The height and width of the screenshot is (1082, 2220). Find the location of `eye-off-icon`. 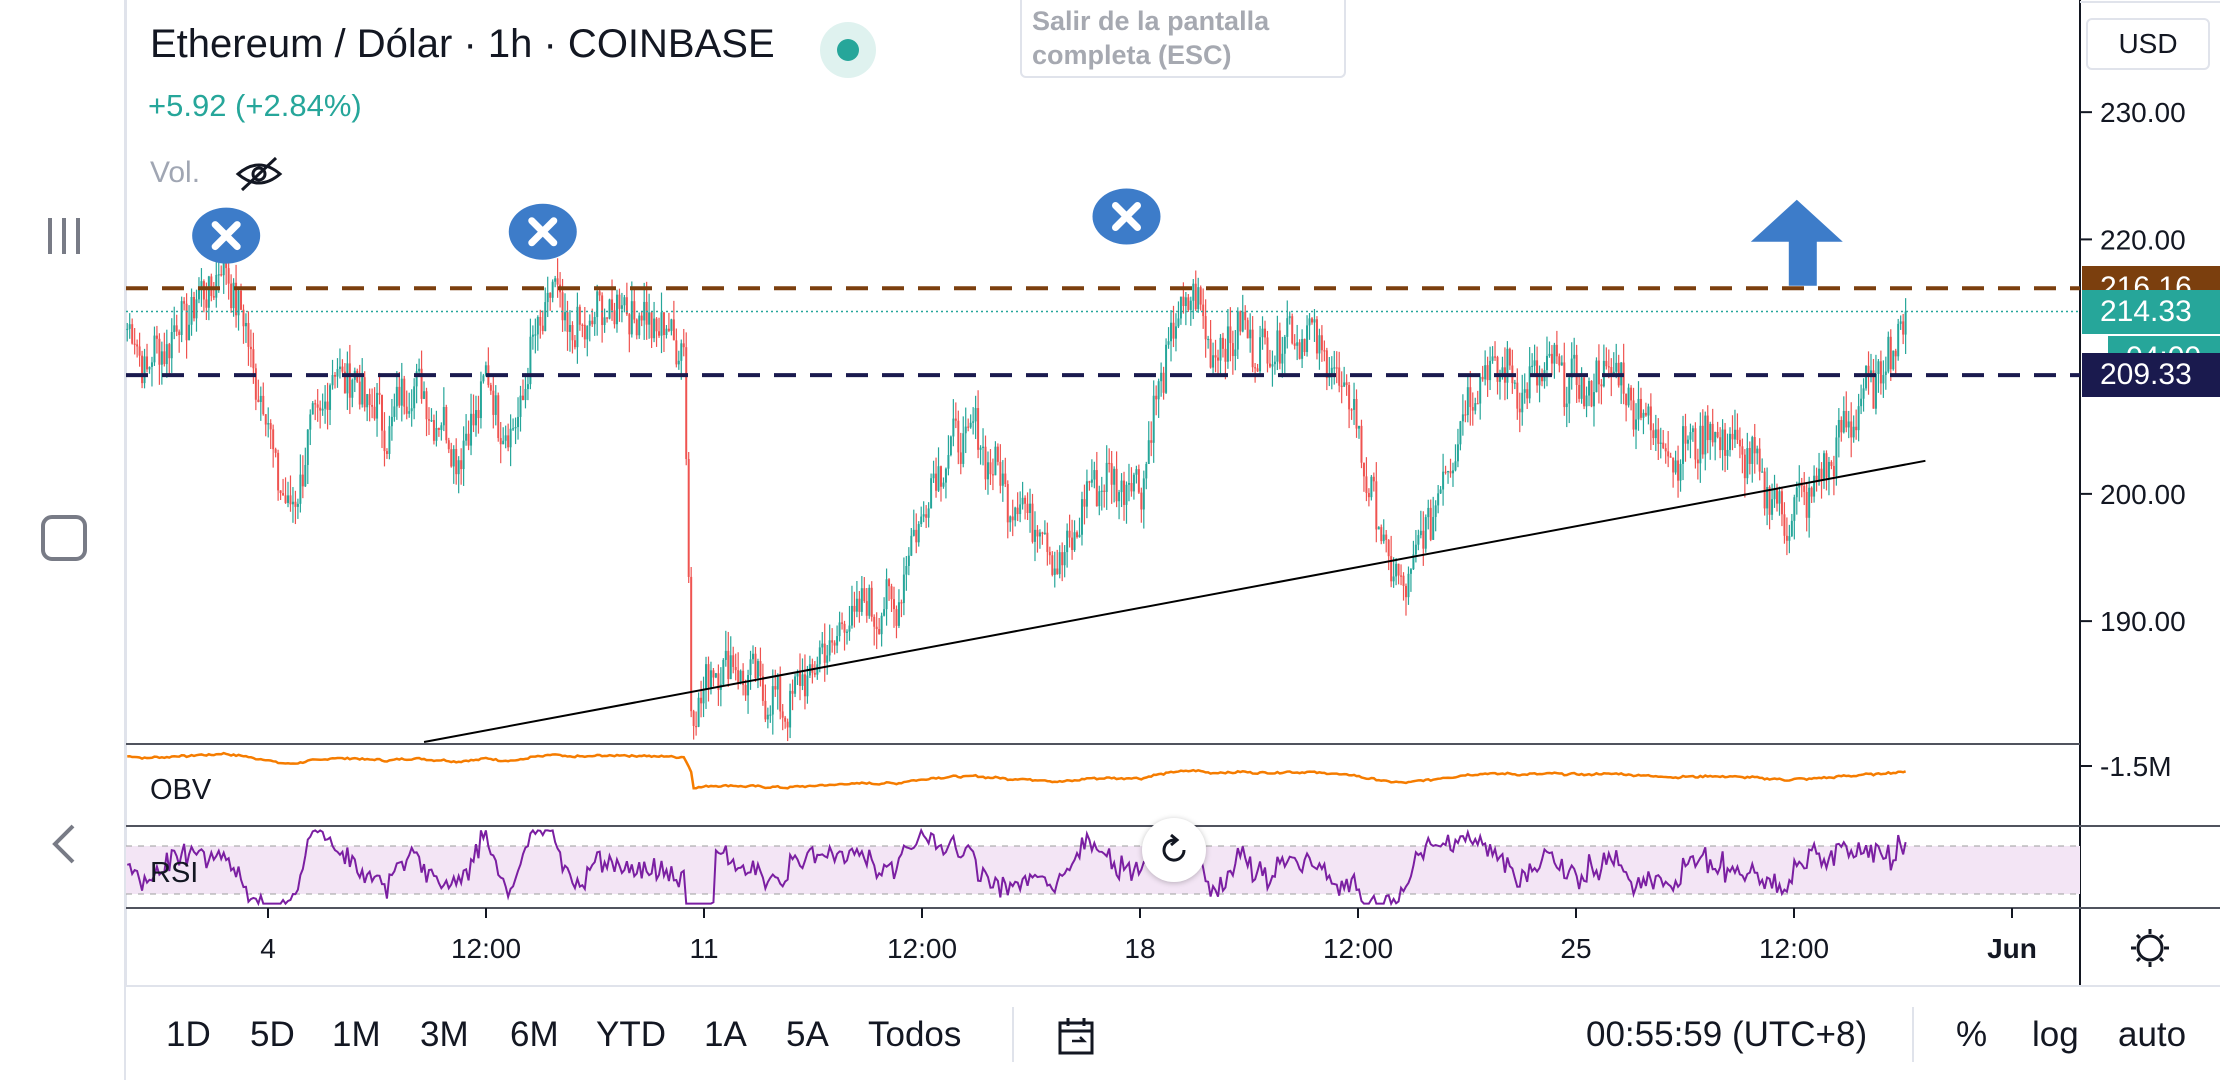

eye-off-icon is located at coordinates (259, 174).